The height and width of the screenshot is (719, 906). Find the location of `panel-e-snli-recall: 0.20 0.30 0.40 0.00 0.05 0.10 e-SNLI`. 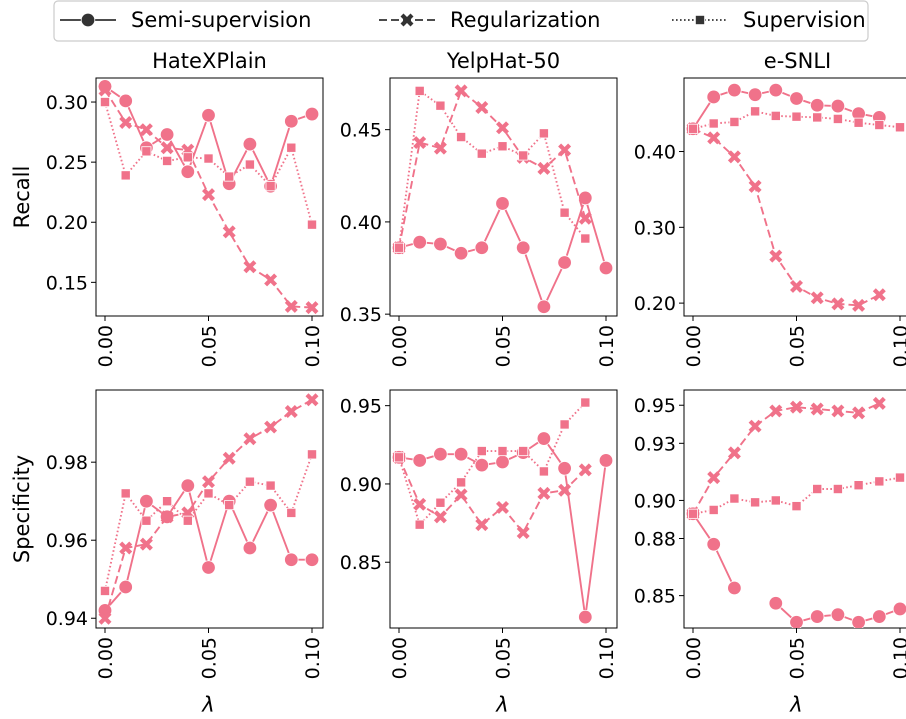

panel-e-snli-recall: 0.20 0.30 0.40 0.00 0.05 0.10 e-SNLI is located at coordinates (770, 208).